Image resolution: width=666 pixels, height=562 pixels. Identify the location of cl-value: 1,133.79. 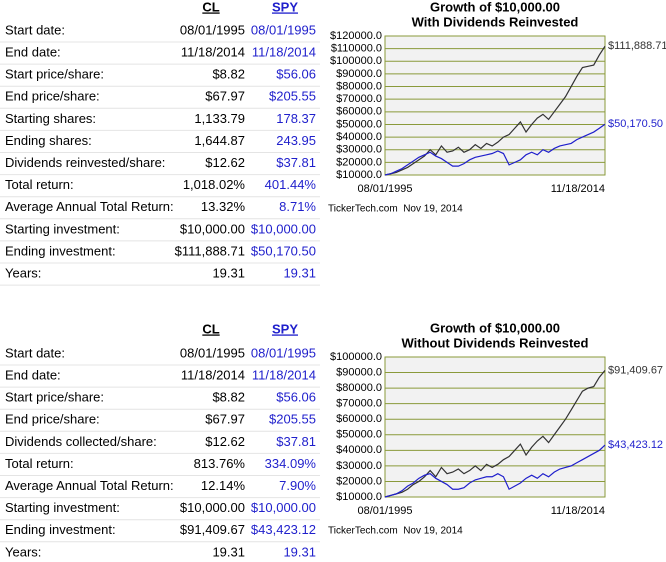
(219, 118).